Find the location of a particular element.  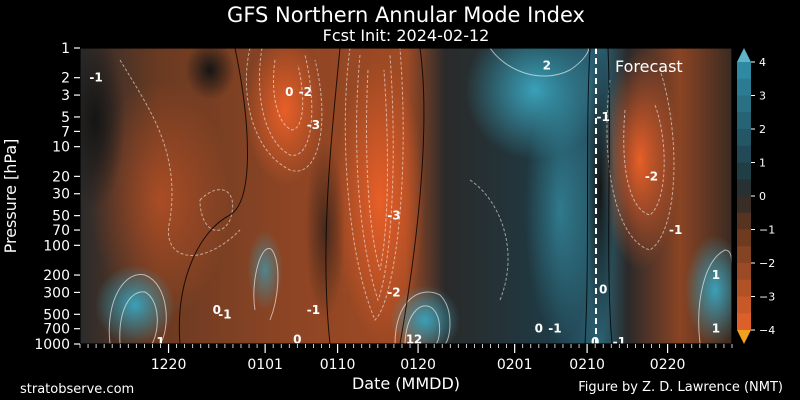

colorbar-tick-label: 0 is located at coordinates (762, 196).